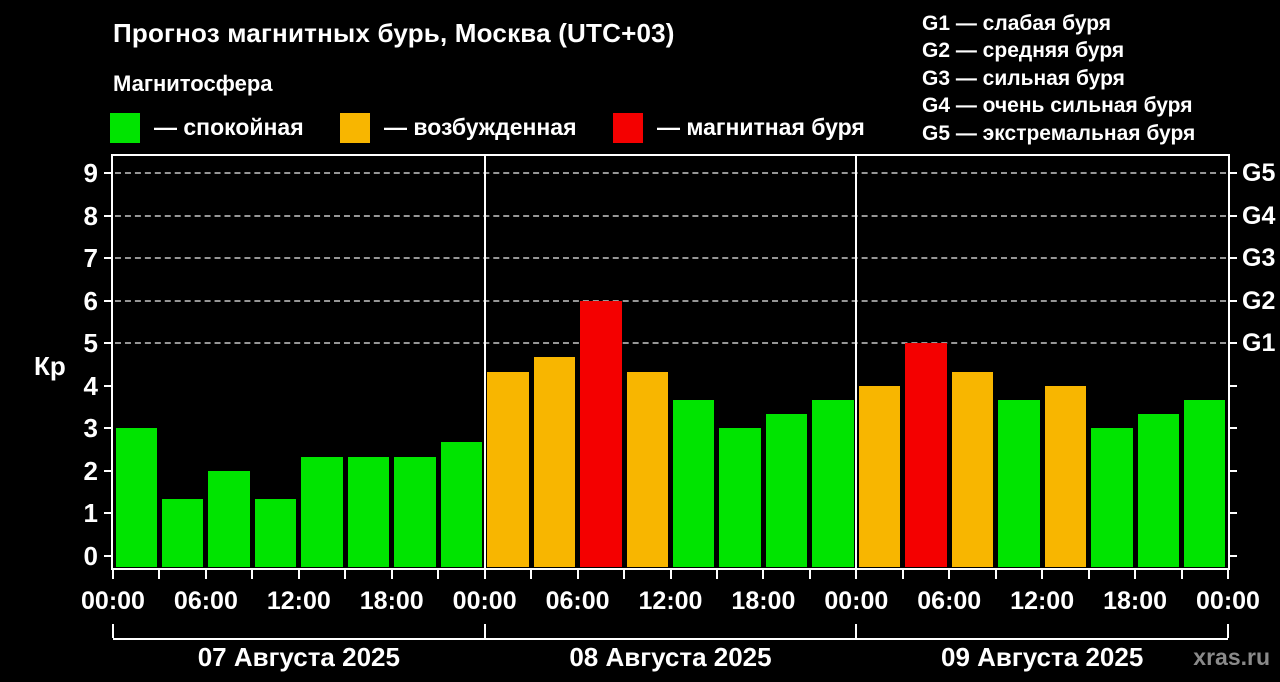 The height and width of the screenshot is (682, 1280). What do you see at coordinates (50, 366) in the screenshot?
I see `y-axis-title: Кр` at bounding box center [50, 366].